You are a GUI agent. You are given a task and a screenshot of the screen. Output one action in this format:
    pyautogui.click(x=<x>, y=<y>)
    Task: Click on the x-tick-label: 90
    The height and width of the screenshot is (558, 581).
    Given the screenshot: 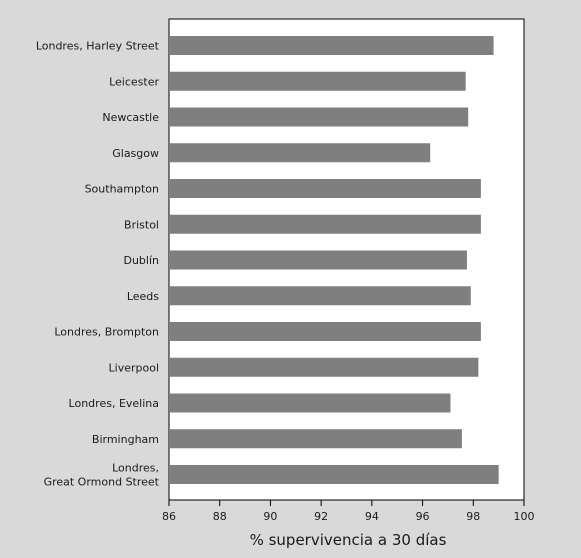 What is the action you would take?
    pyautogui.click(x=270, y=516)
    